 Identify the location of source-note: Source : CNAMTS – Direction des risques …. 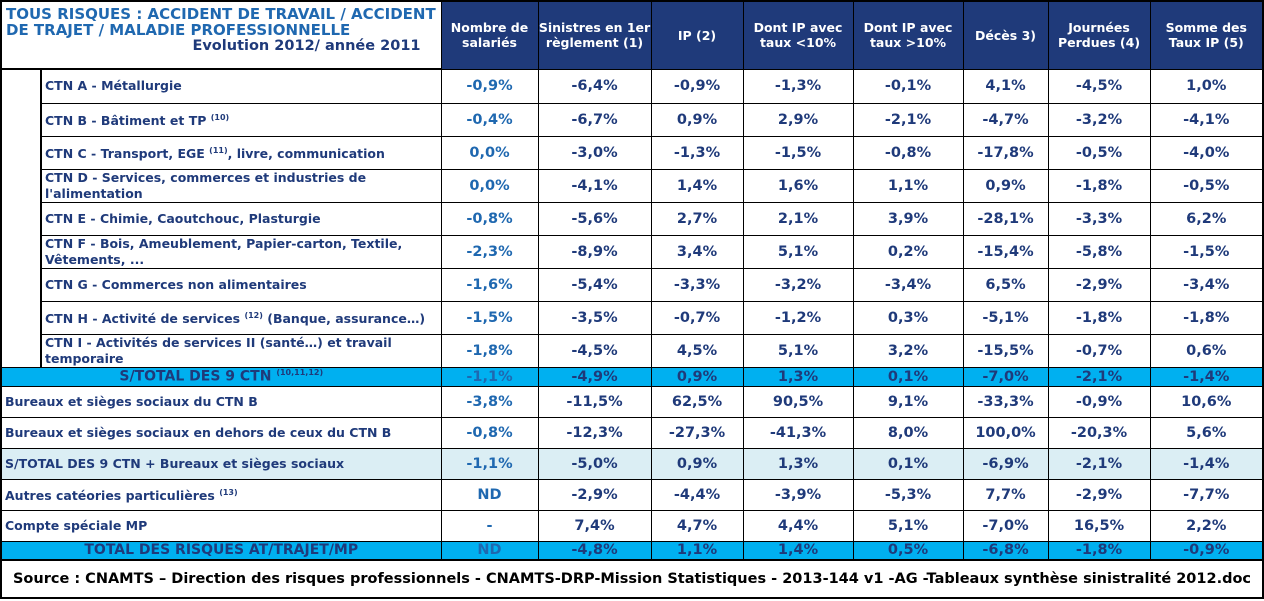
(632, 579).